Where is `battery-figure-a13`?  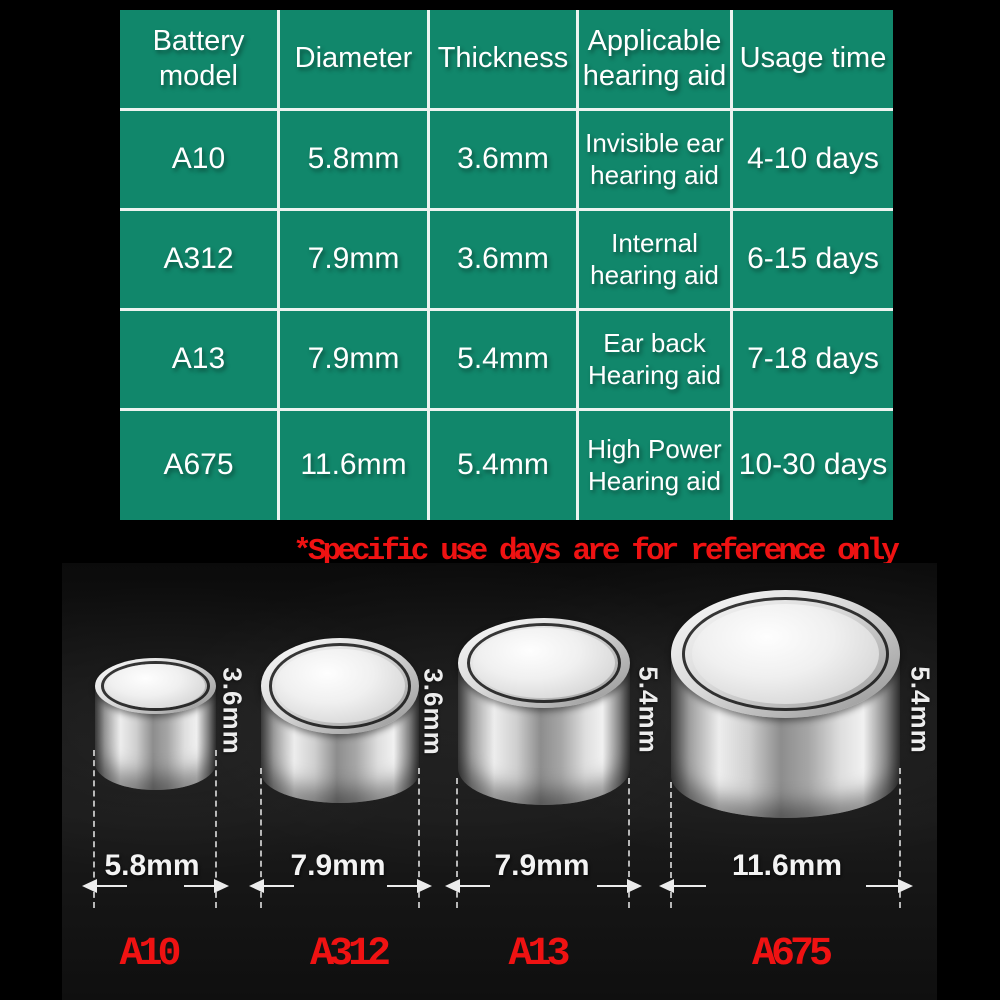 battery-figure-a13 is located at coordinates (544, 711).